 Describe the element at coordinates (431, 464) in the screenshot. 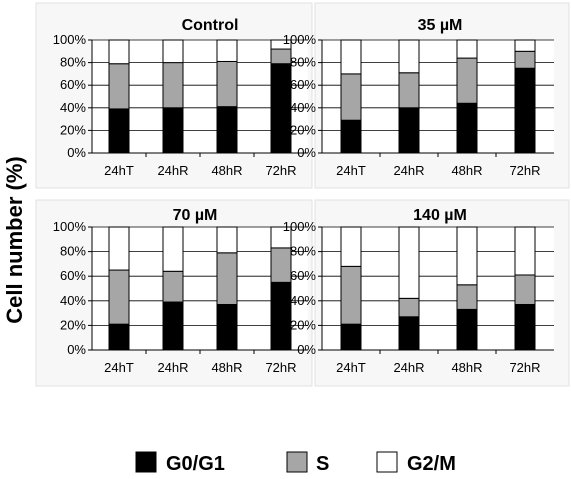

I see `legend-label: G2/M` at that location.